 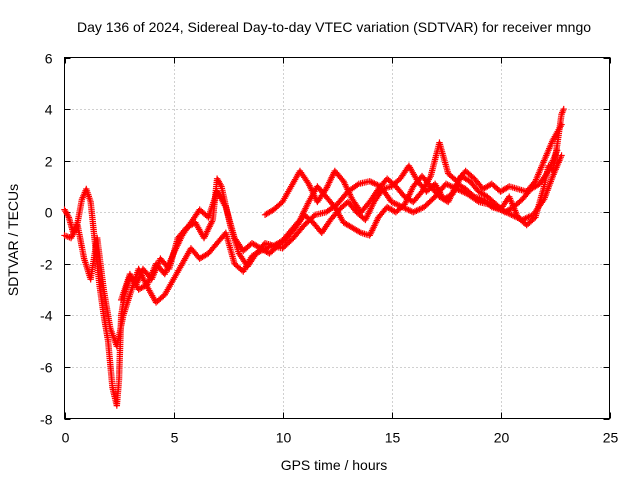 I want to click on y-tick-label: 4, so click(x=49, y=110).